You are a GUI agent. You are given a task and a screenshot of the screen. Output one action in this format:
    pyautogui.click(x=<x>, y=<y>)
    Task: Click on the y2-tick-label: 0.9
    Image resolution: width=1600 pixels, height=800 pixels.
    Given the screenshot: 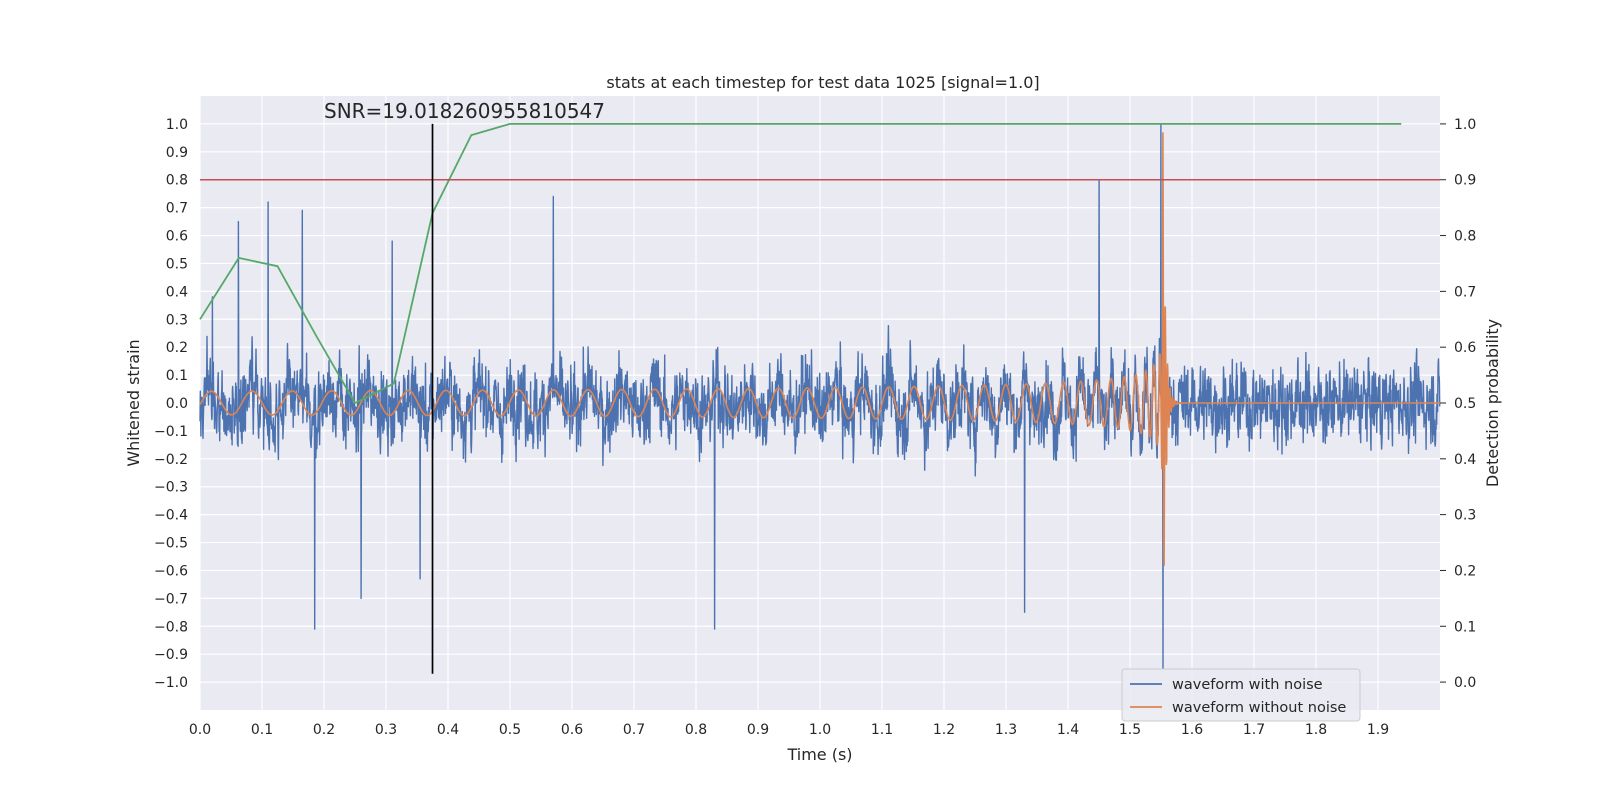 What is the action you would take?
    pyautogui.click(x=1465, y=181)
    